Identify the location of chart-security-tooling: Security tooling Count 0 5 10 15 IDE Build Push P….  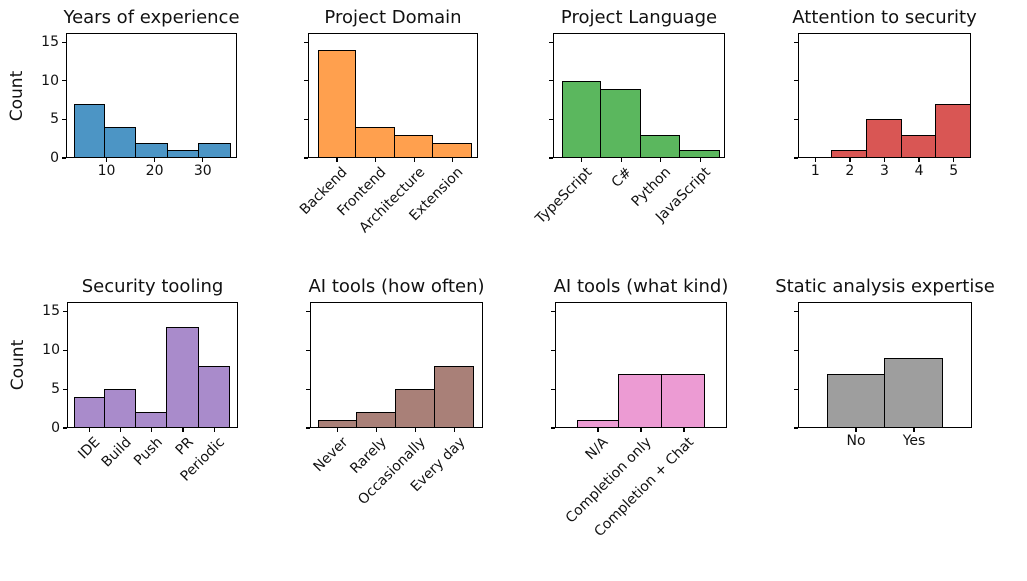
(123, 381).